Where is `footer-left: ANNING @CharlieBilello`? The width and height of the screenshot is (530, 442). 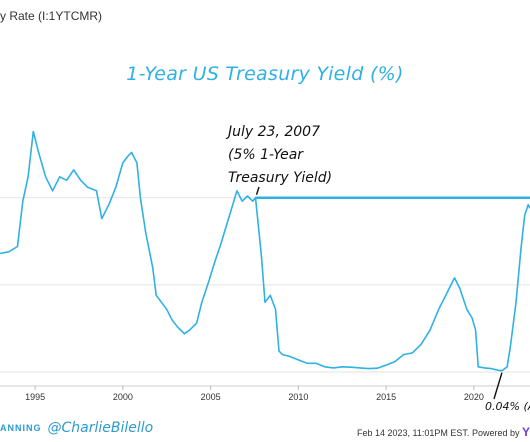 footer-left: ANNING @CharlieBilello is located at coordinates (76, 428).